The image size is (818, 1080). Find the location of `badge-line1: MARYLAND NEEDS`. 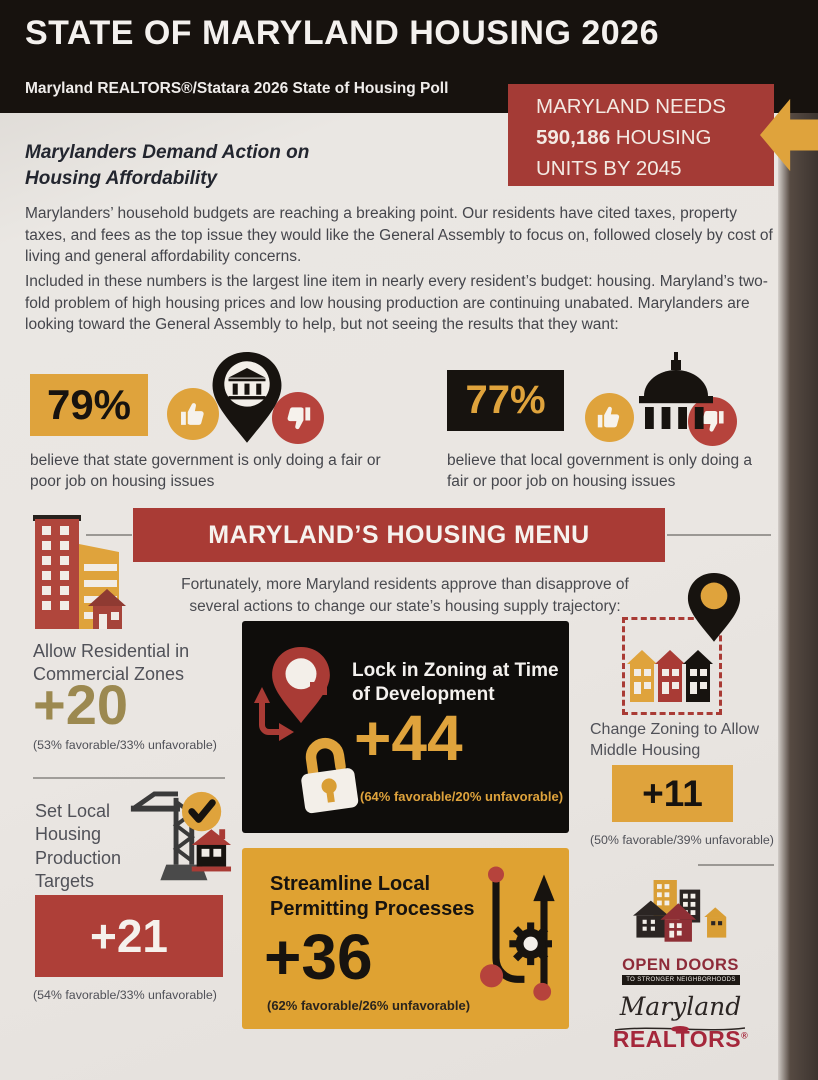

badge-line1: MARYLAND NEEDS is located at coordinates (631, 106).